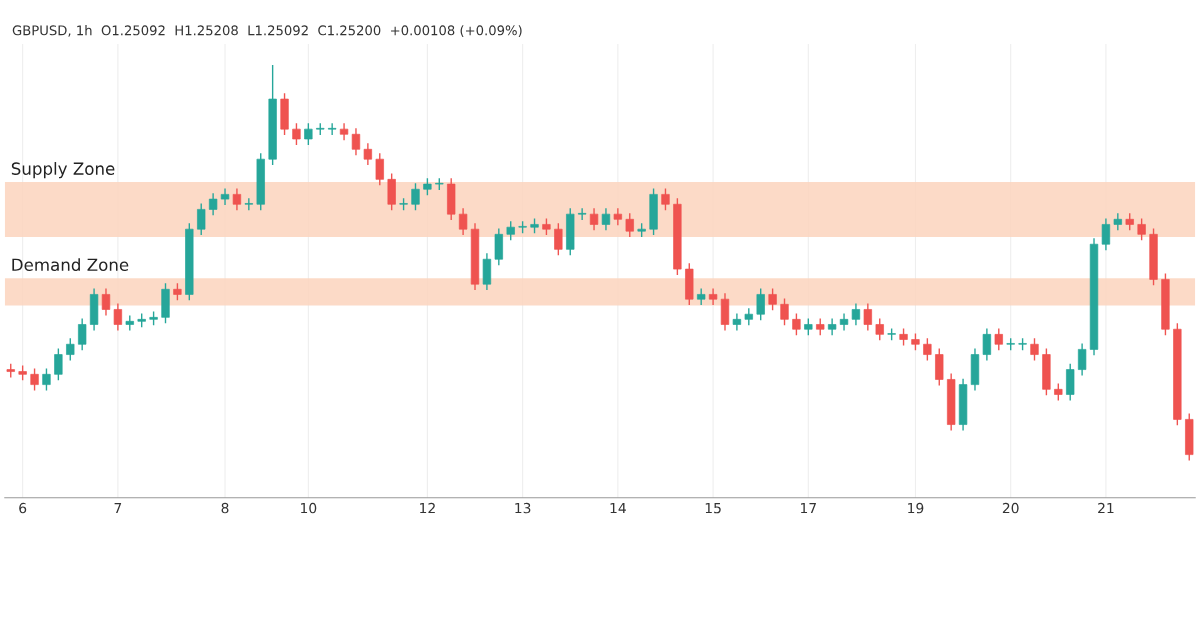  Describe the element at coordinates (225, 508) in the screenshot. I see `x-tick-label: 8` at that location.